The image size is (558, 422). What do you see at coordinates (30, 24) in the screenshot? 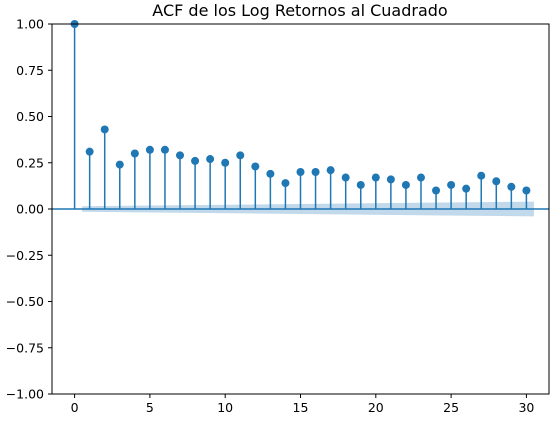
I see `y-tick-label: 1.00` at bounding box center [30, 24].